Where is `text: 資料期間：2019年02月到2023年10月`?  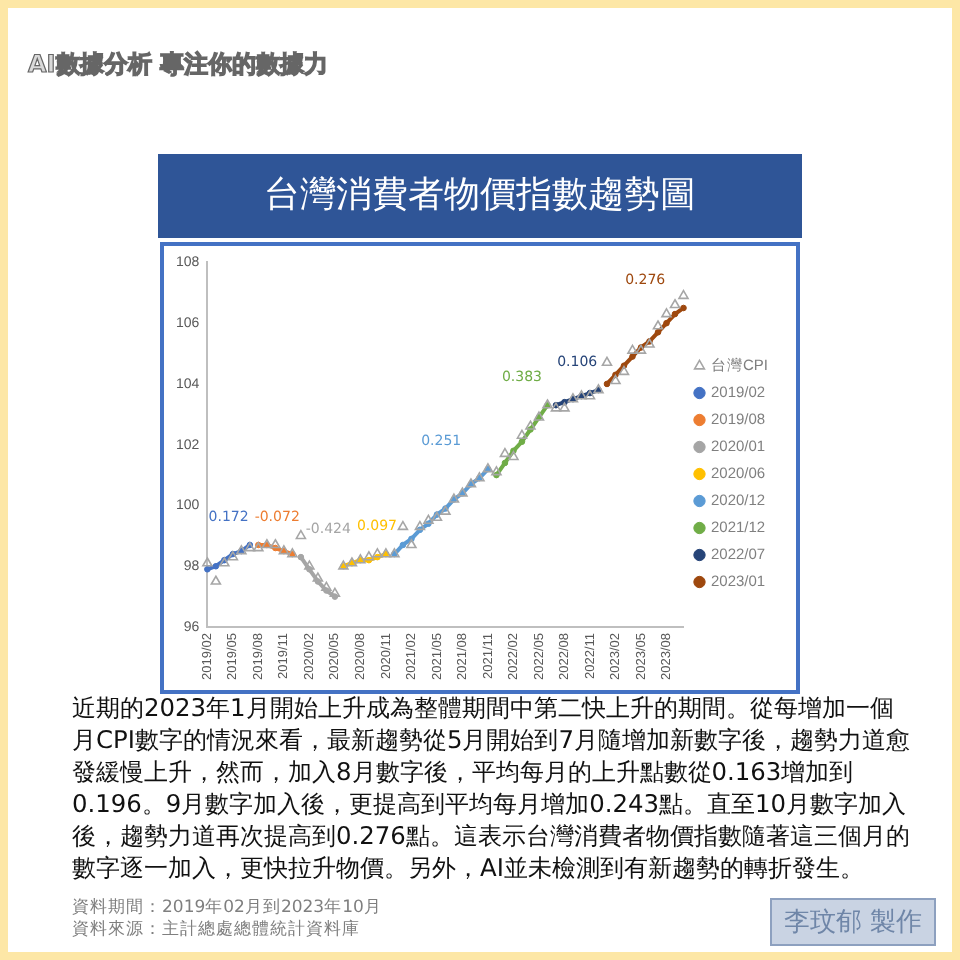
text: 資料期間：2019年02月到2023年10月 is located at coordinates (227, 908).